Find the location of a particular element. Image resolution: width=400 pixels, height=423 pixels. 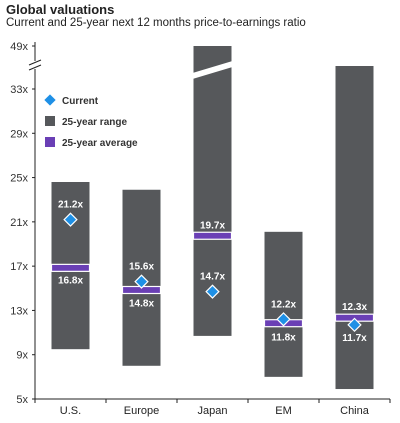

current-value-label: 14.7x is located at coordinates (212, 277).